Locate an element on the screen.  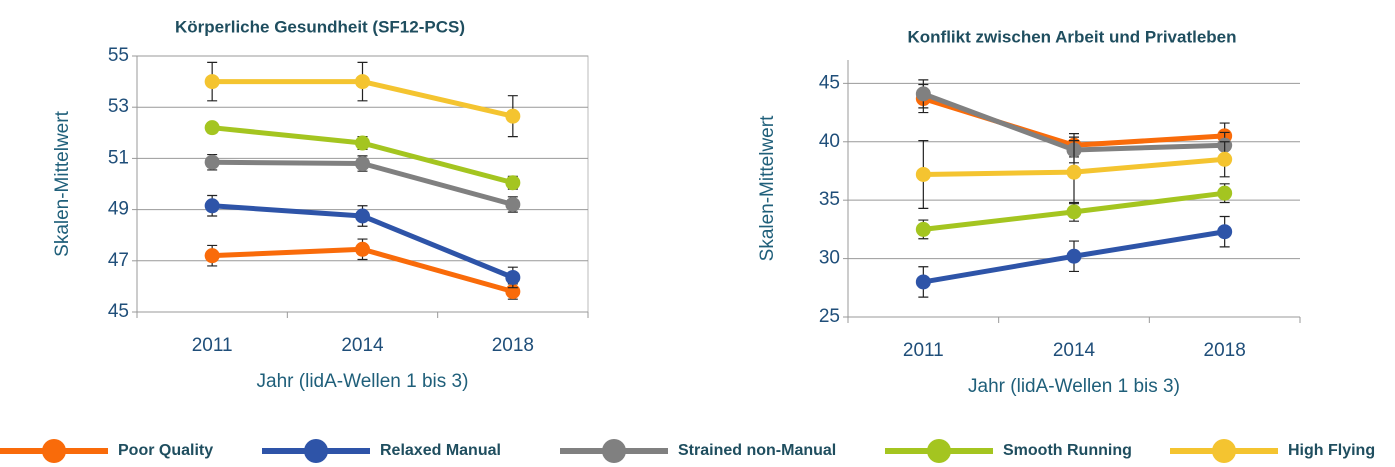
legend-label: High Flying is located at coordinates (1331, 450).